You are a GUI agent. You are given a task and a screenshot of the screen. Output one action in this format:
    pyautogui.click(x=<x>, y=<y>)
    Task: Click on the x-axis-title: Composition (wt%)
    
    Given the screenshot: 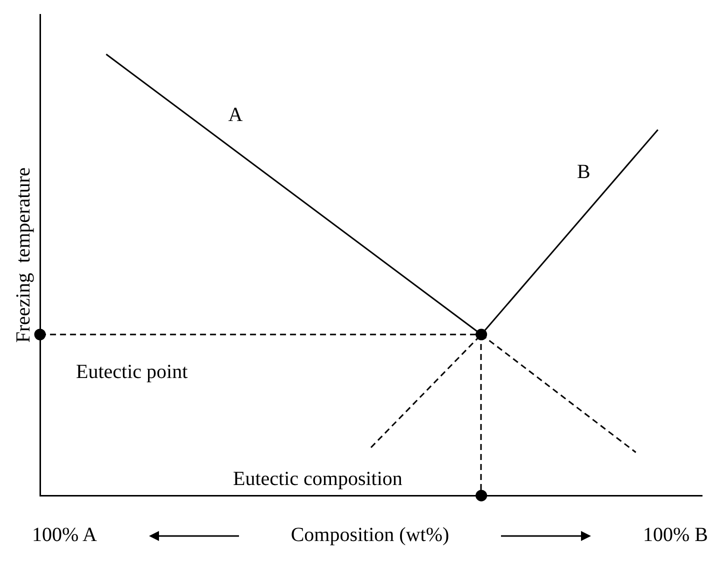 What is the action you would take?
    pyautogui.click(x=370, y=535)
    